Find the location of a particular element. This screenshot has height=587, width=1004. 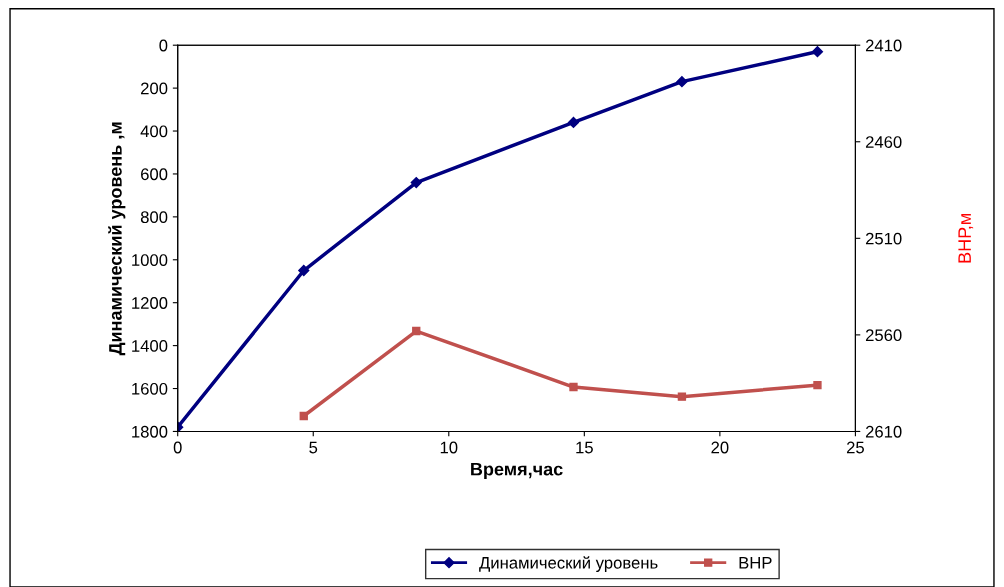

y-tick-label: 400 is located at coordinates (154, 131).